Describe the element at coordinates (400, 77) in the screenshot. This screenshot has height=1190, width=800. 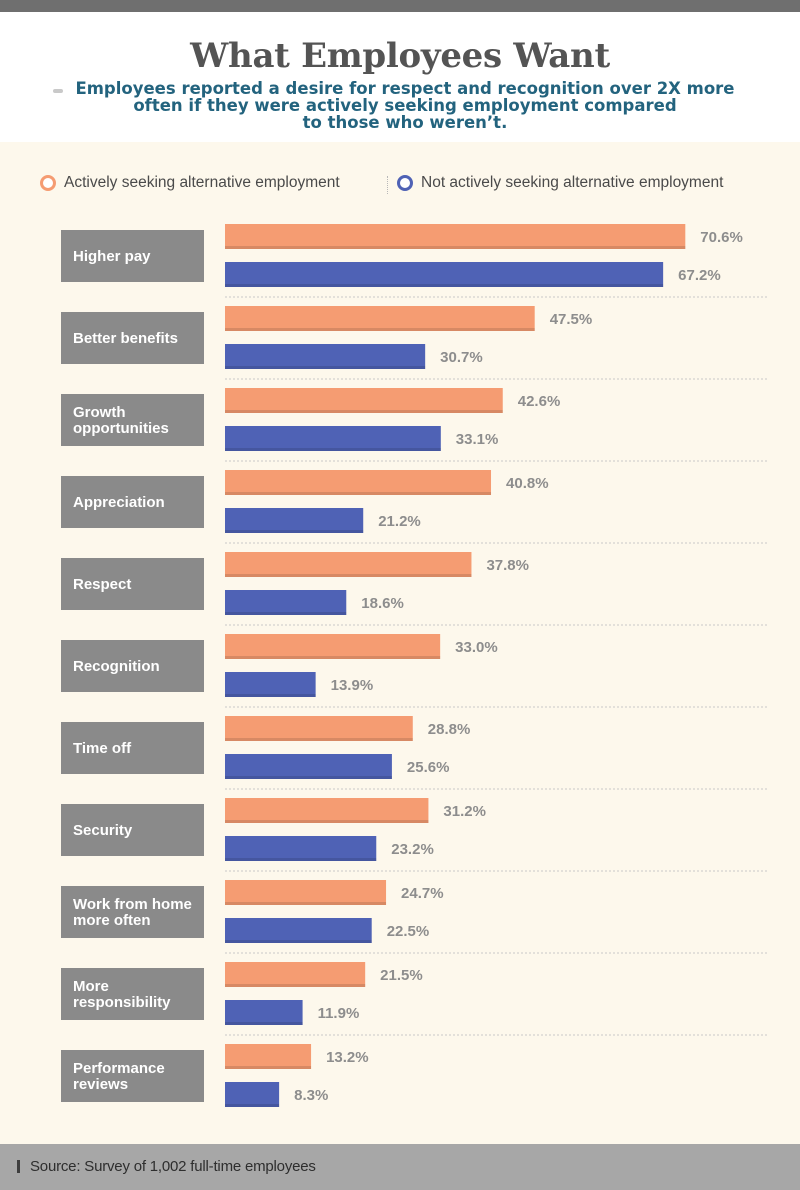
I see `header` at that location.